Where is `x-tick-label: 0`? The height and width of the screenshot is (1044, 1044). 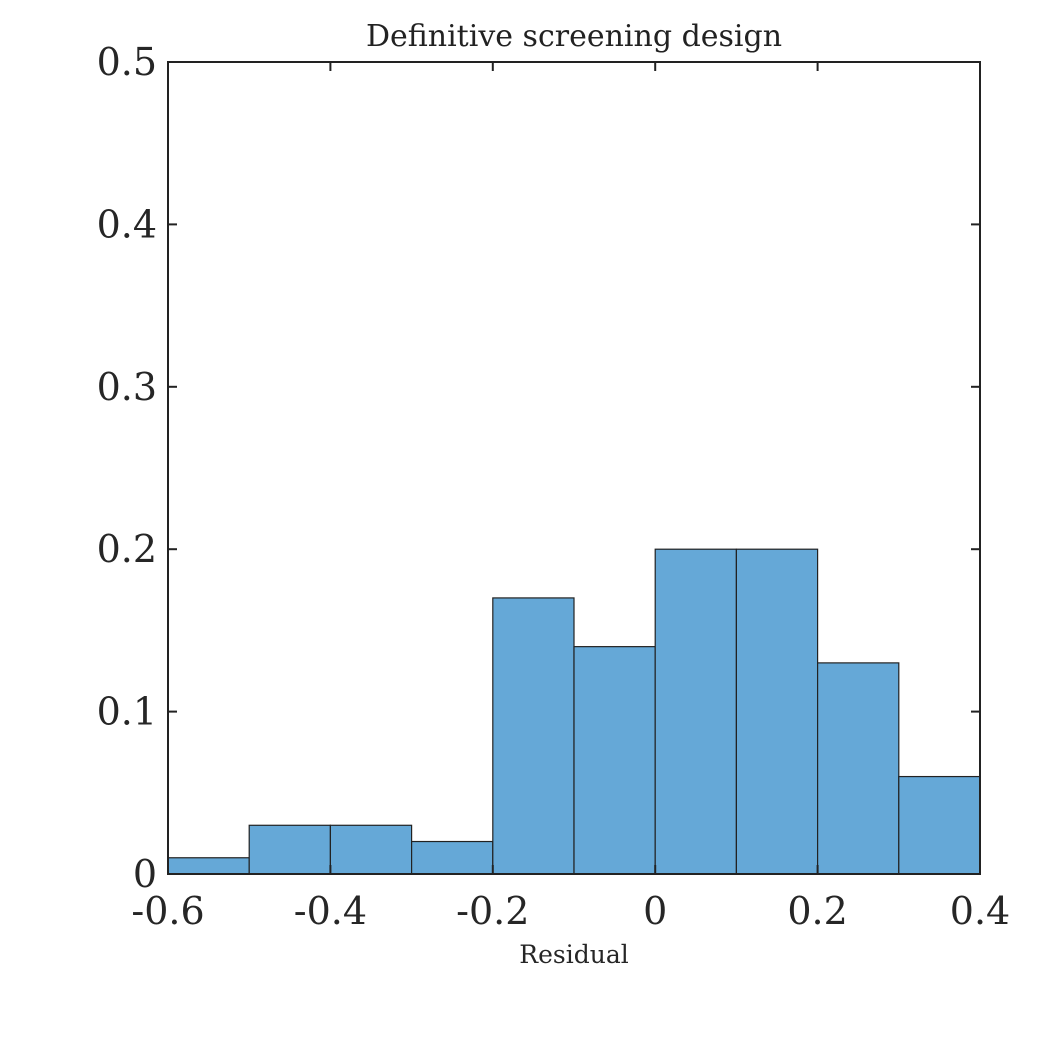
x-tick-label: 0 is located at coordinates (655, 911).